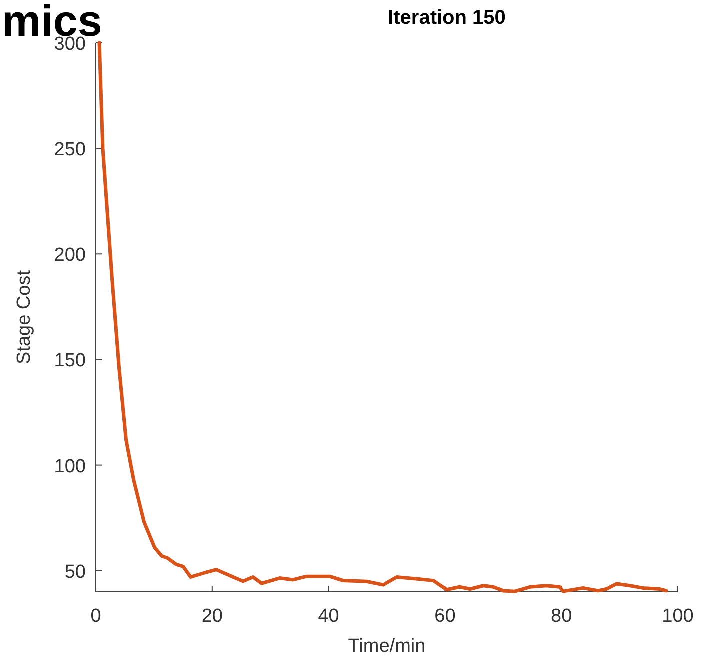 The height and width of the screenshot is (670, 704). Describe the element at coordinates (70, 150) in the screenshot. I see `y-tick-label: 250` at that location.